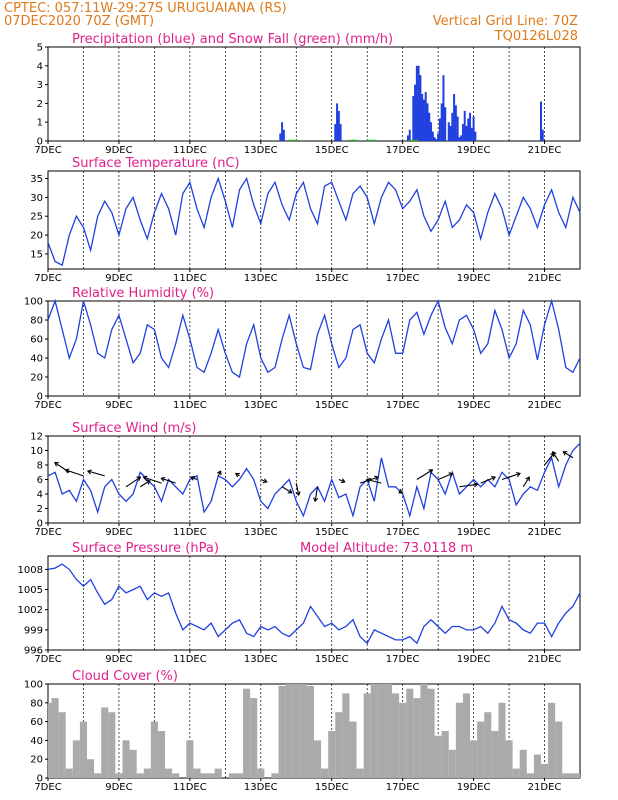 The image size is (618, 800). What do you see at coordinates (118, 659) in the screenshot?
I see `x-tick-label: 9DEC` at bounding box center [118, 659].